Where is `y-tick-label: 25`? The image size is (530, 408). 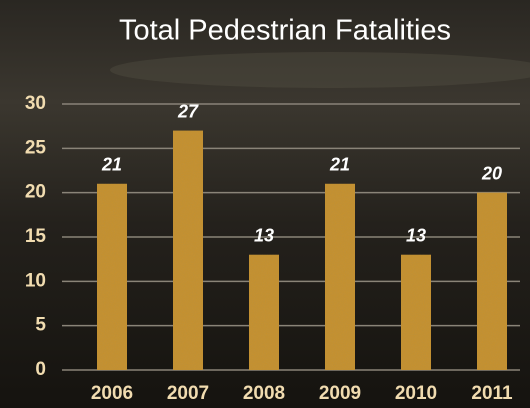 y-tick-label: 25 is located at coordinates (36, 147).